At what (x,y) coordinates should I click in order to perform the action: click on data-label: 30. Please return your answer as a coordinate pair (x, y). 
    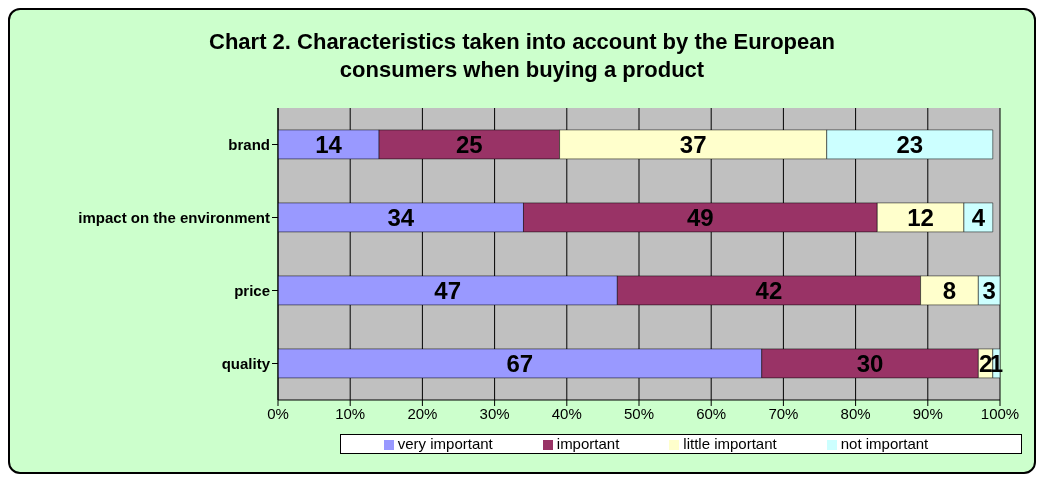
    Looking at the image, I should click on (870, 363).